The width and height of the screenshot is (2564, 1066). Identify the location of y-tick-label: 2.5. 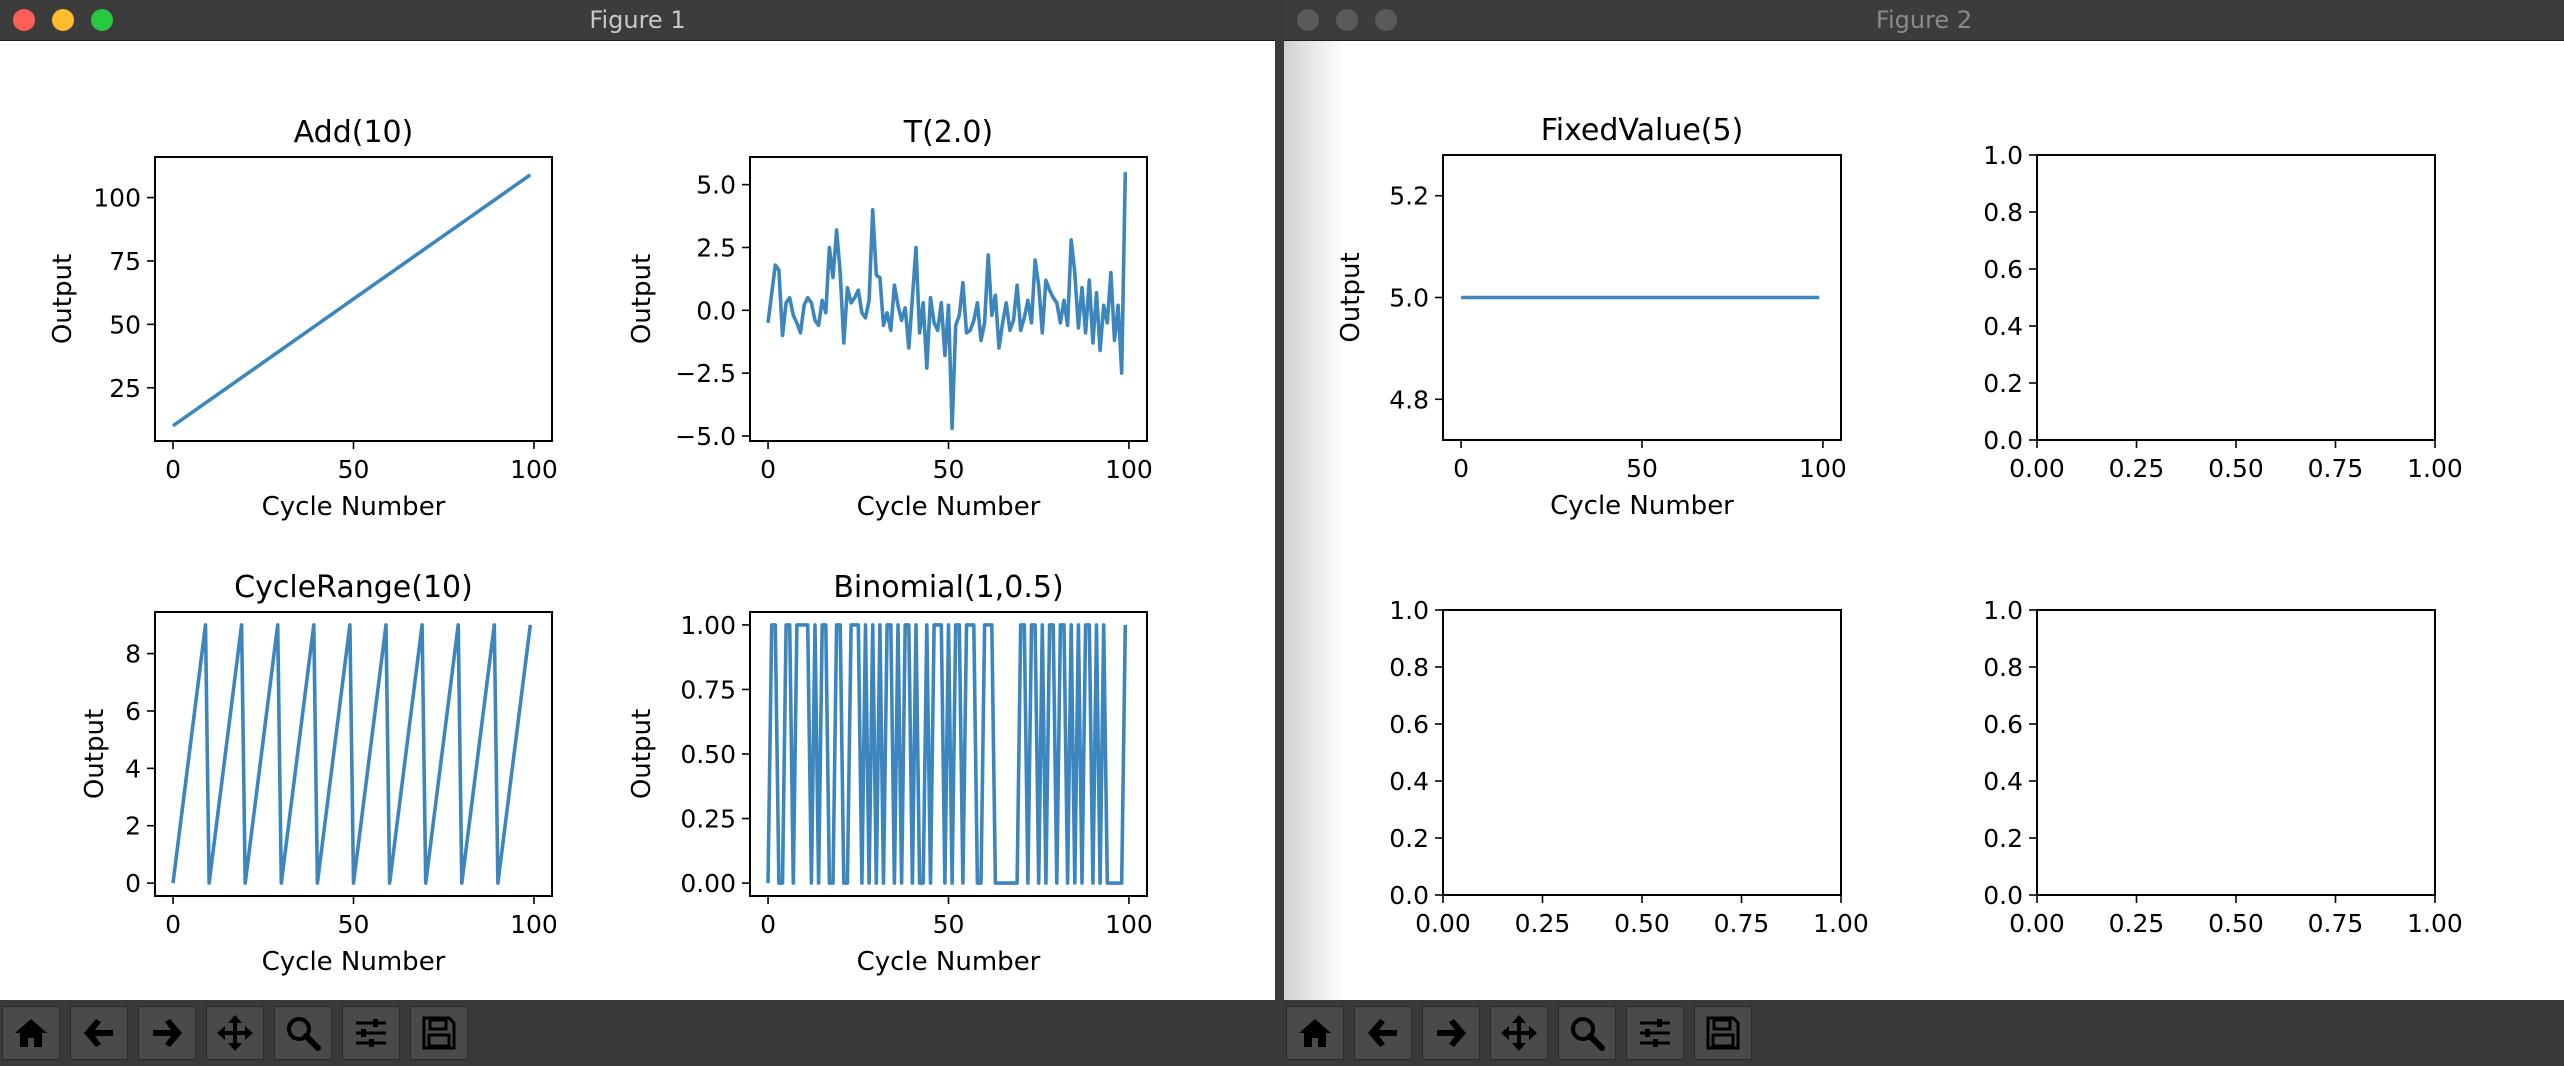
(716, 247).